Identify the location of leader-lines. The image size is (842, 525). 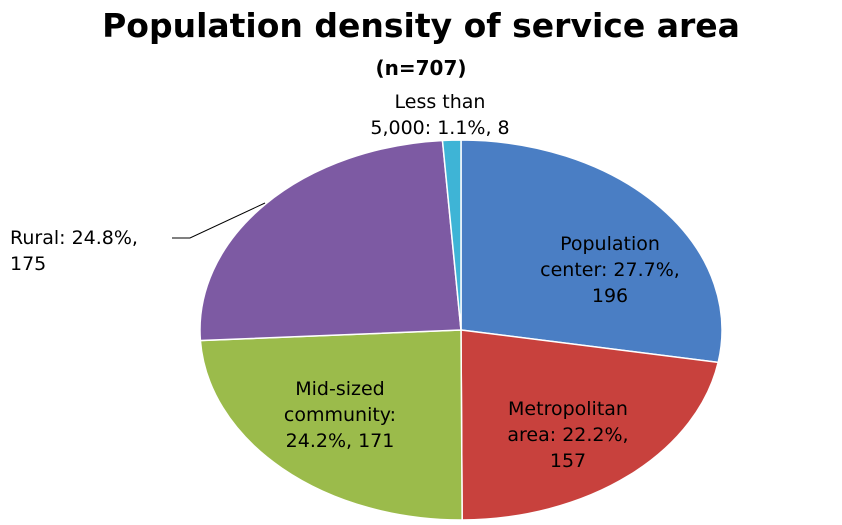
(219, 220).